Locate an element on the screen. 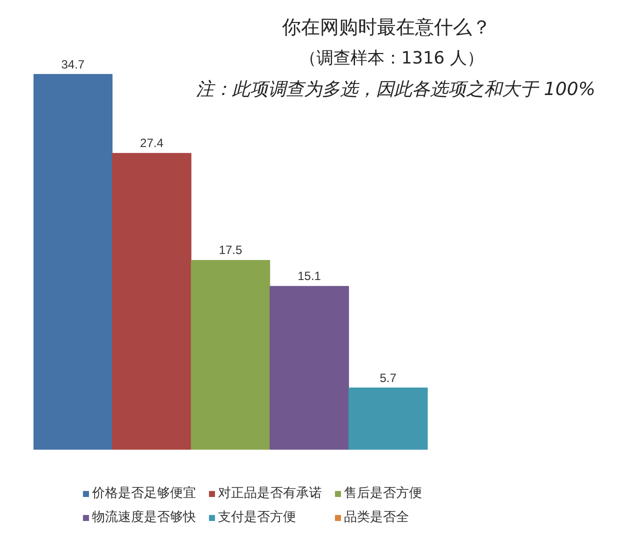 Image resolution: width=632 pixels, height=541 pixels. annotation: 注：此项调查为多选，因此各选项之和大于 100% is located at coordinates (396, 89).